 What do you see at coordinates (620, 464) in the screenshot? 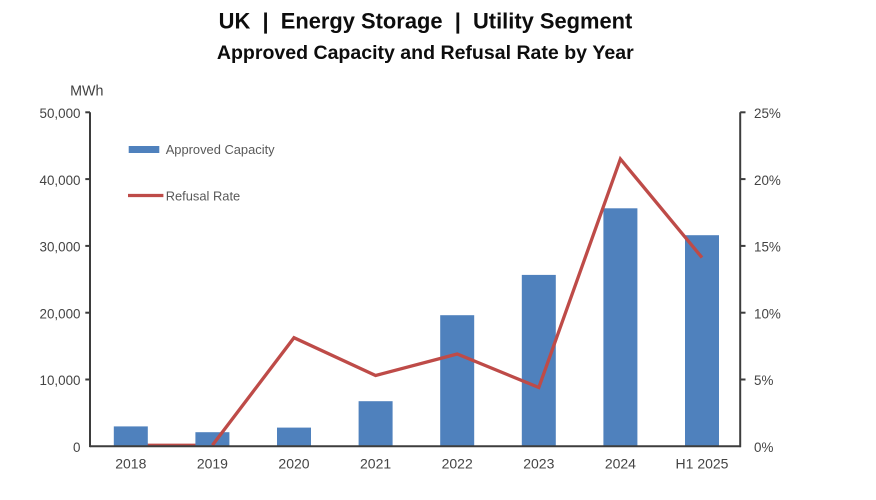
I see `svg-text: 2024` at bounding box center [620, 464].